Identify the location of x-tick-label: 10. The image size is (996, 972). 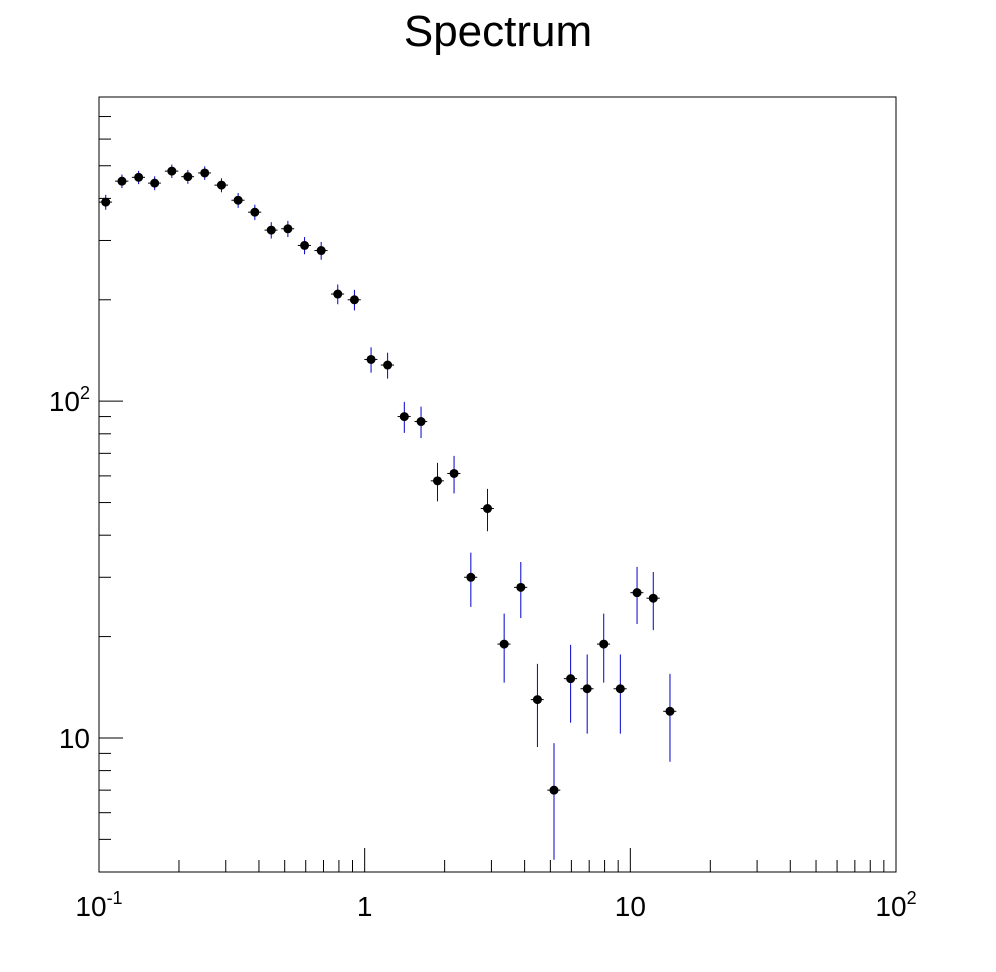
(630, 906).